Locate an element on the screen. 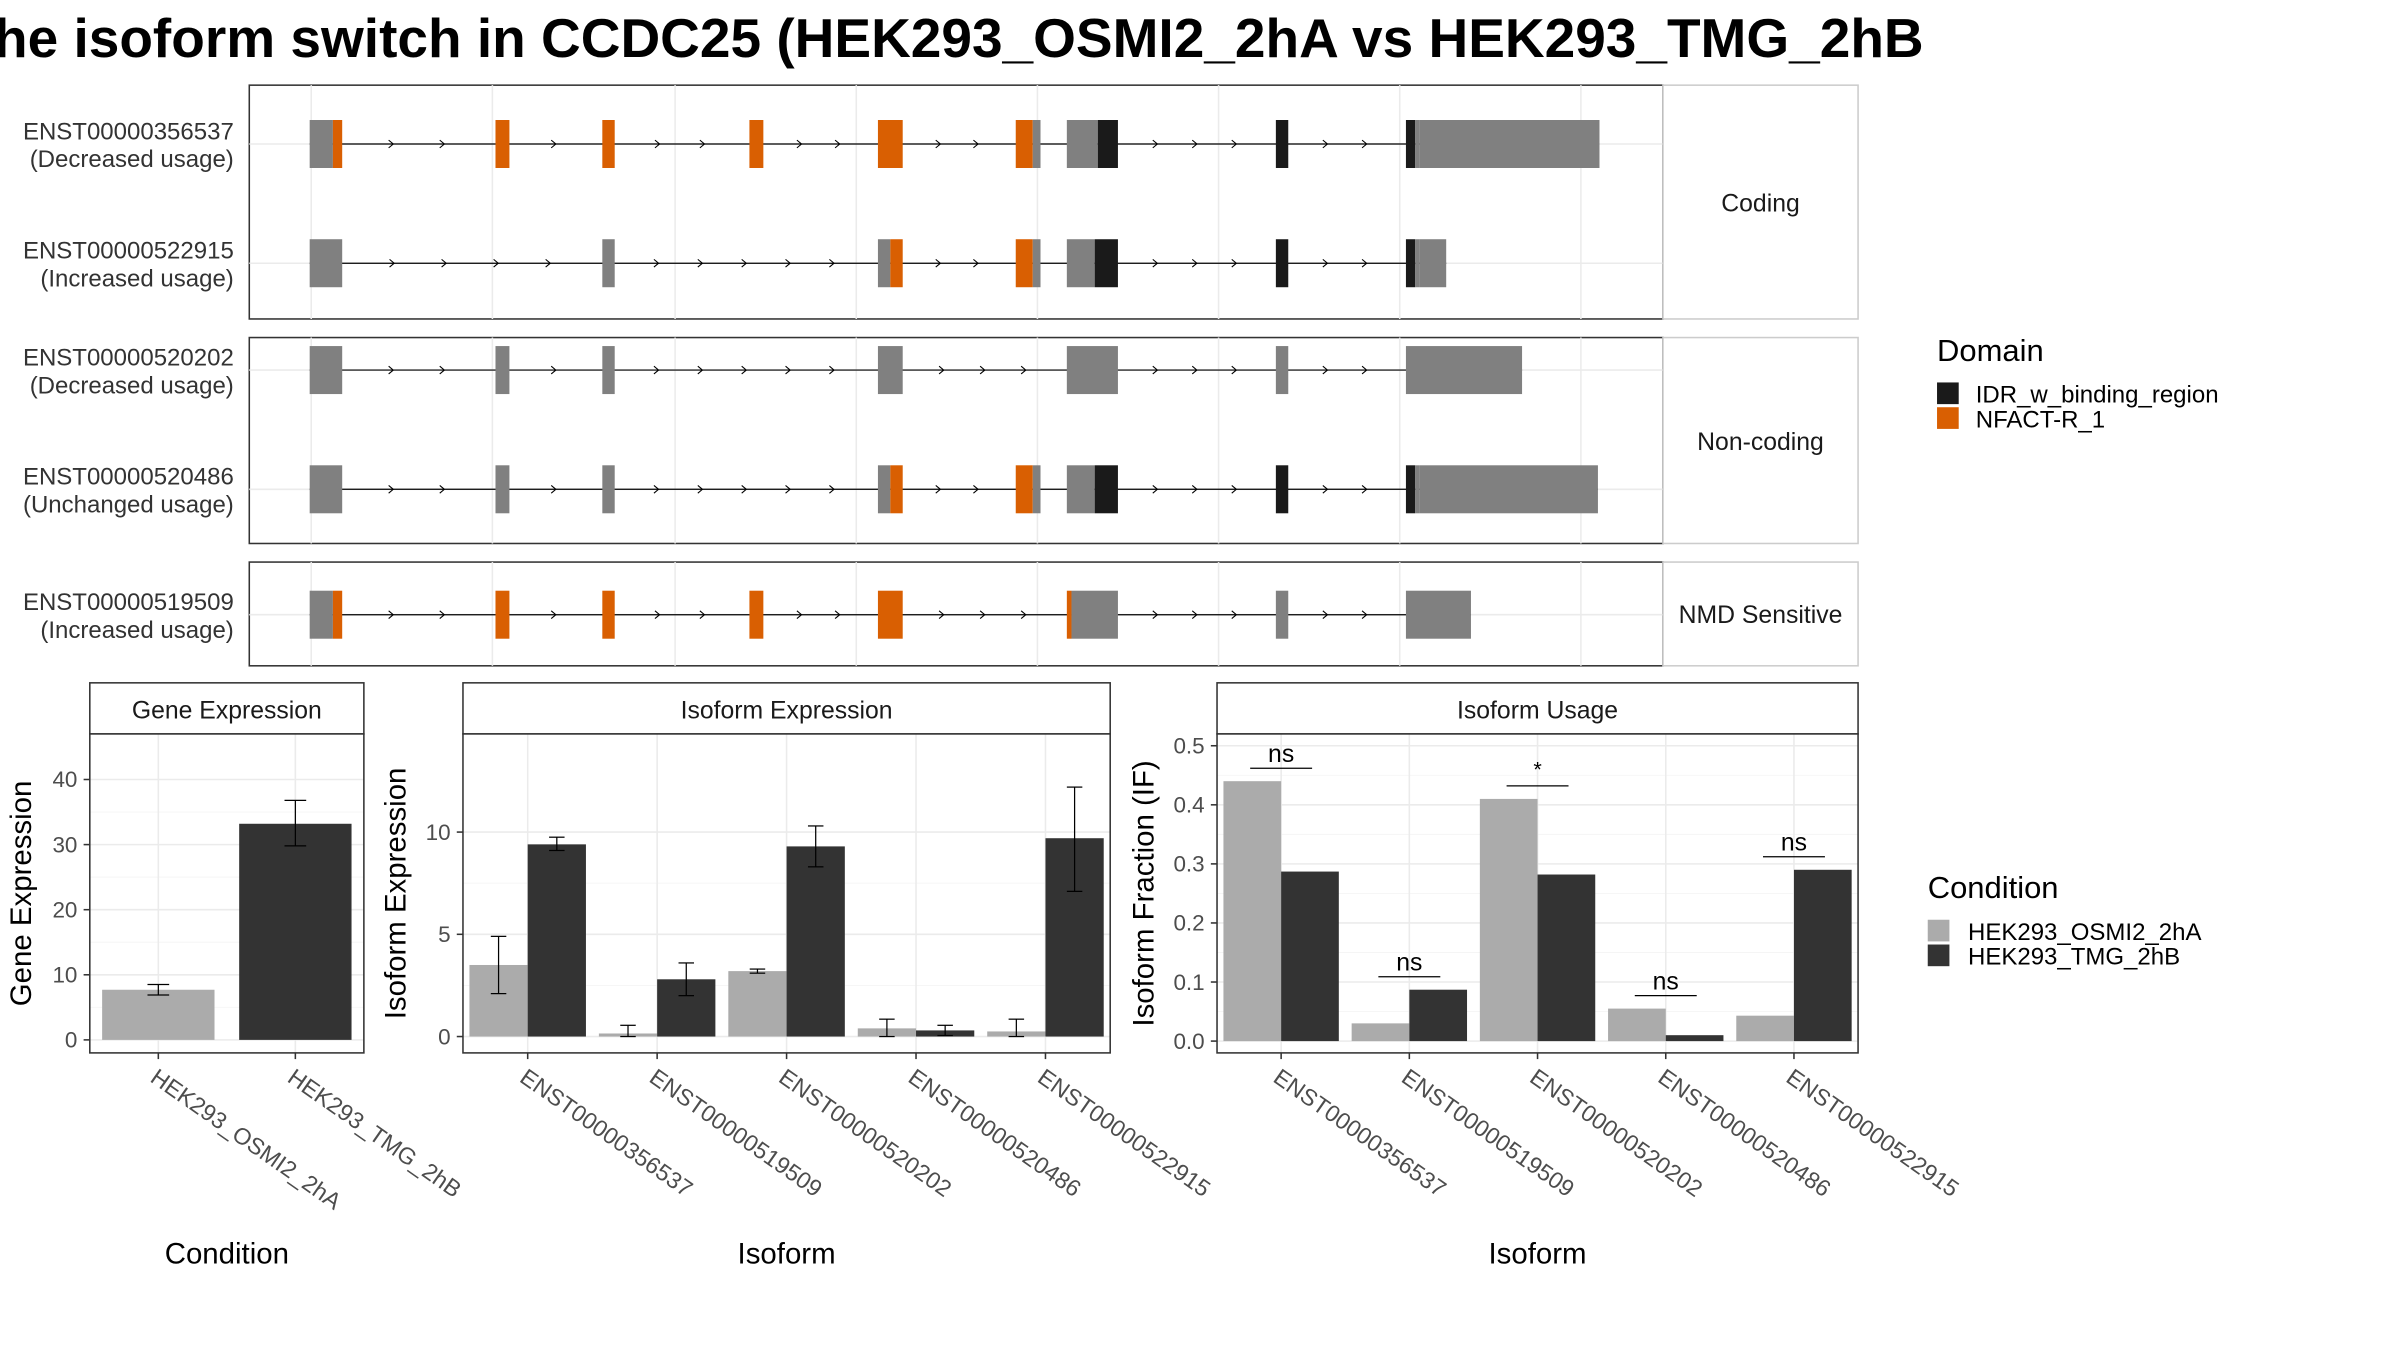 The height and width of the screenshot is (1350, 2400). group-label: Coding is located at coordinates (1760, 203).